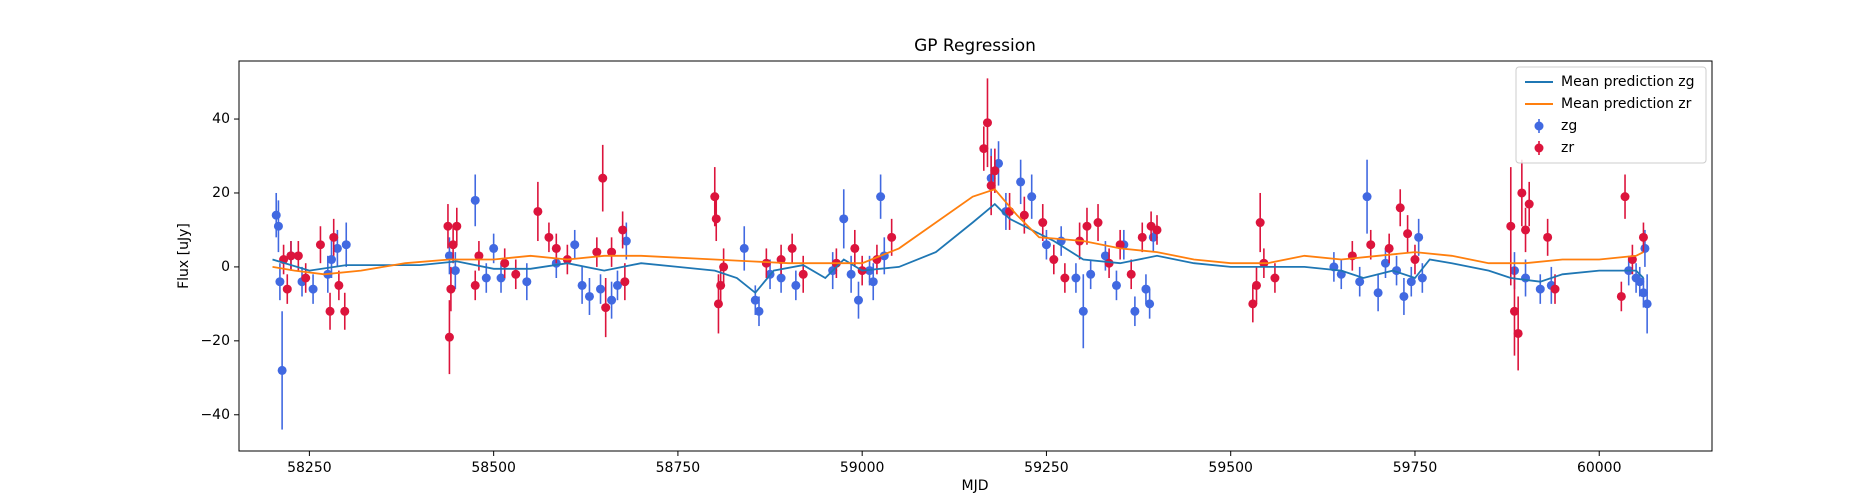  What do you see at coordinates (1569, 126) in the screenshot?
I see `legend-label: zg` at bounding box center [1569, 126].